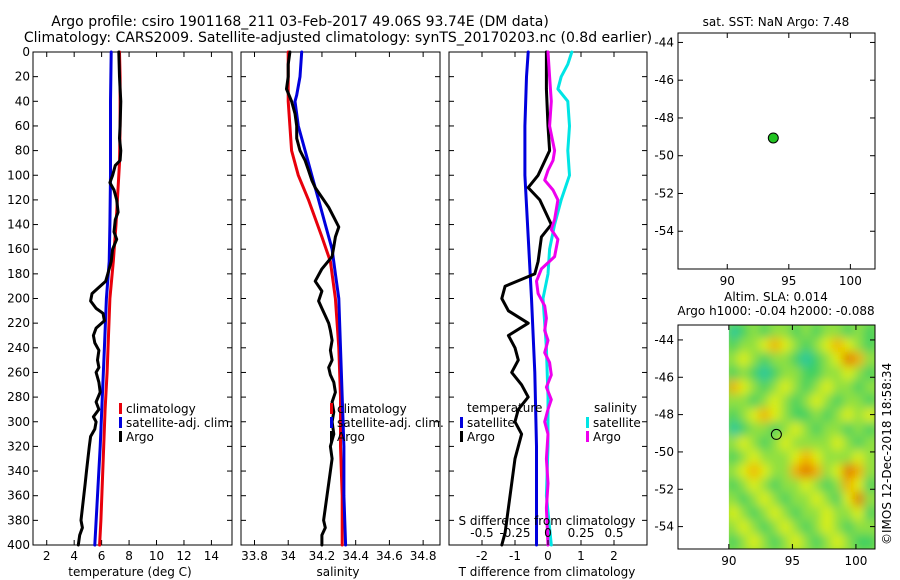  I want to click on legend-label-climatology: climatology, so click(161, 409).